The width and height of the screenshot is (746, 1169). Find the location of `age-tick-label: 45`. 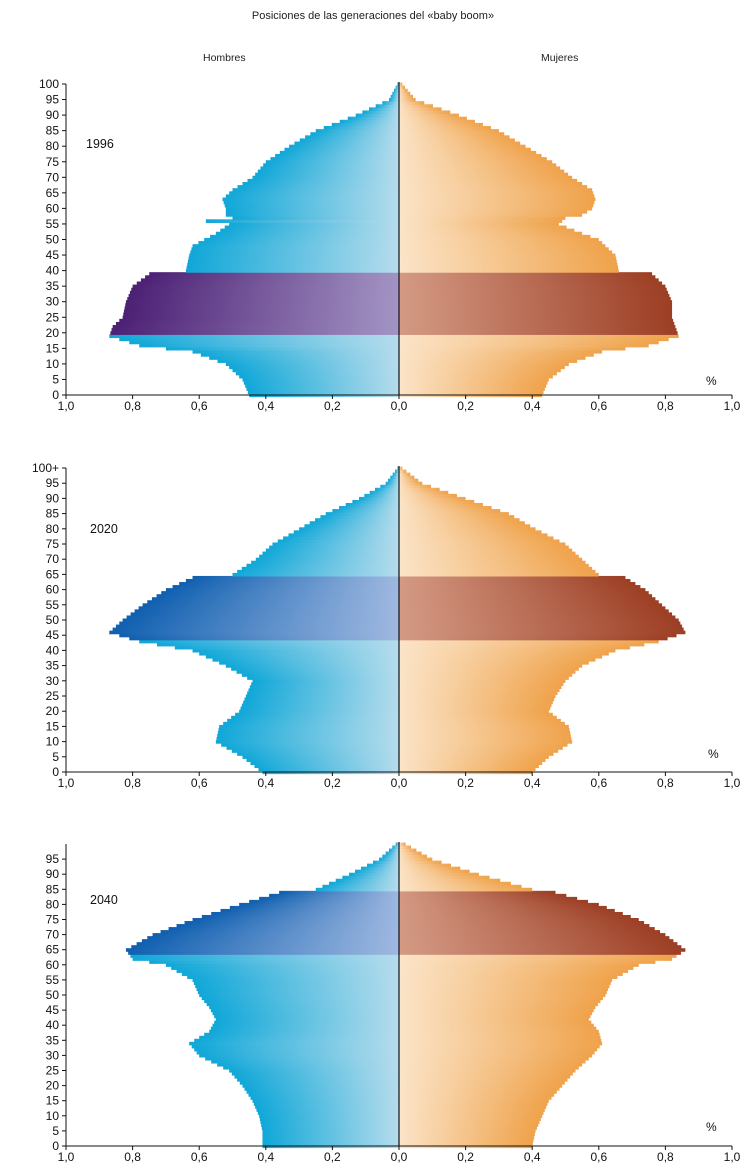

age-tick-label: 45 is located at coordinates (53, 255).